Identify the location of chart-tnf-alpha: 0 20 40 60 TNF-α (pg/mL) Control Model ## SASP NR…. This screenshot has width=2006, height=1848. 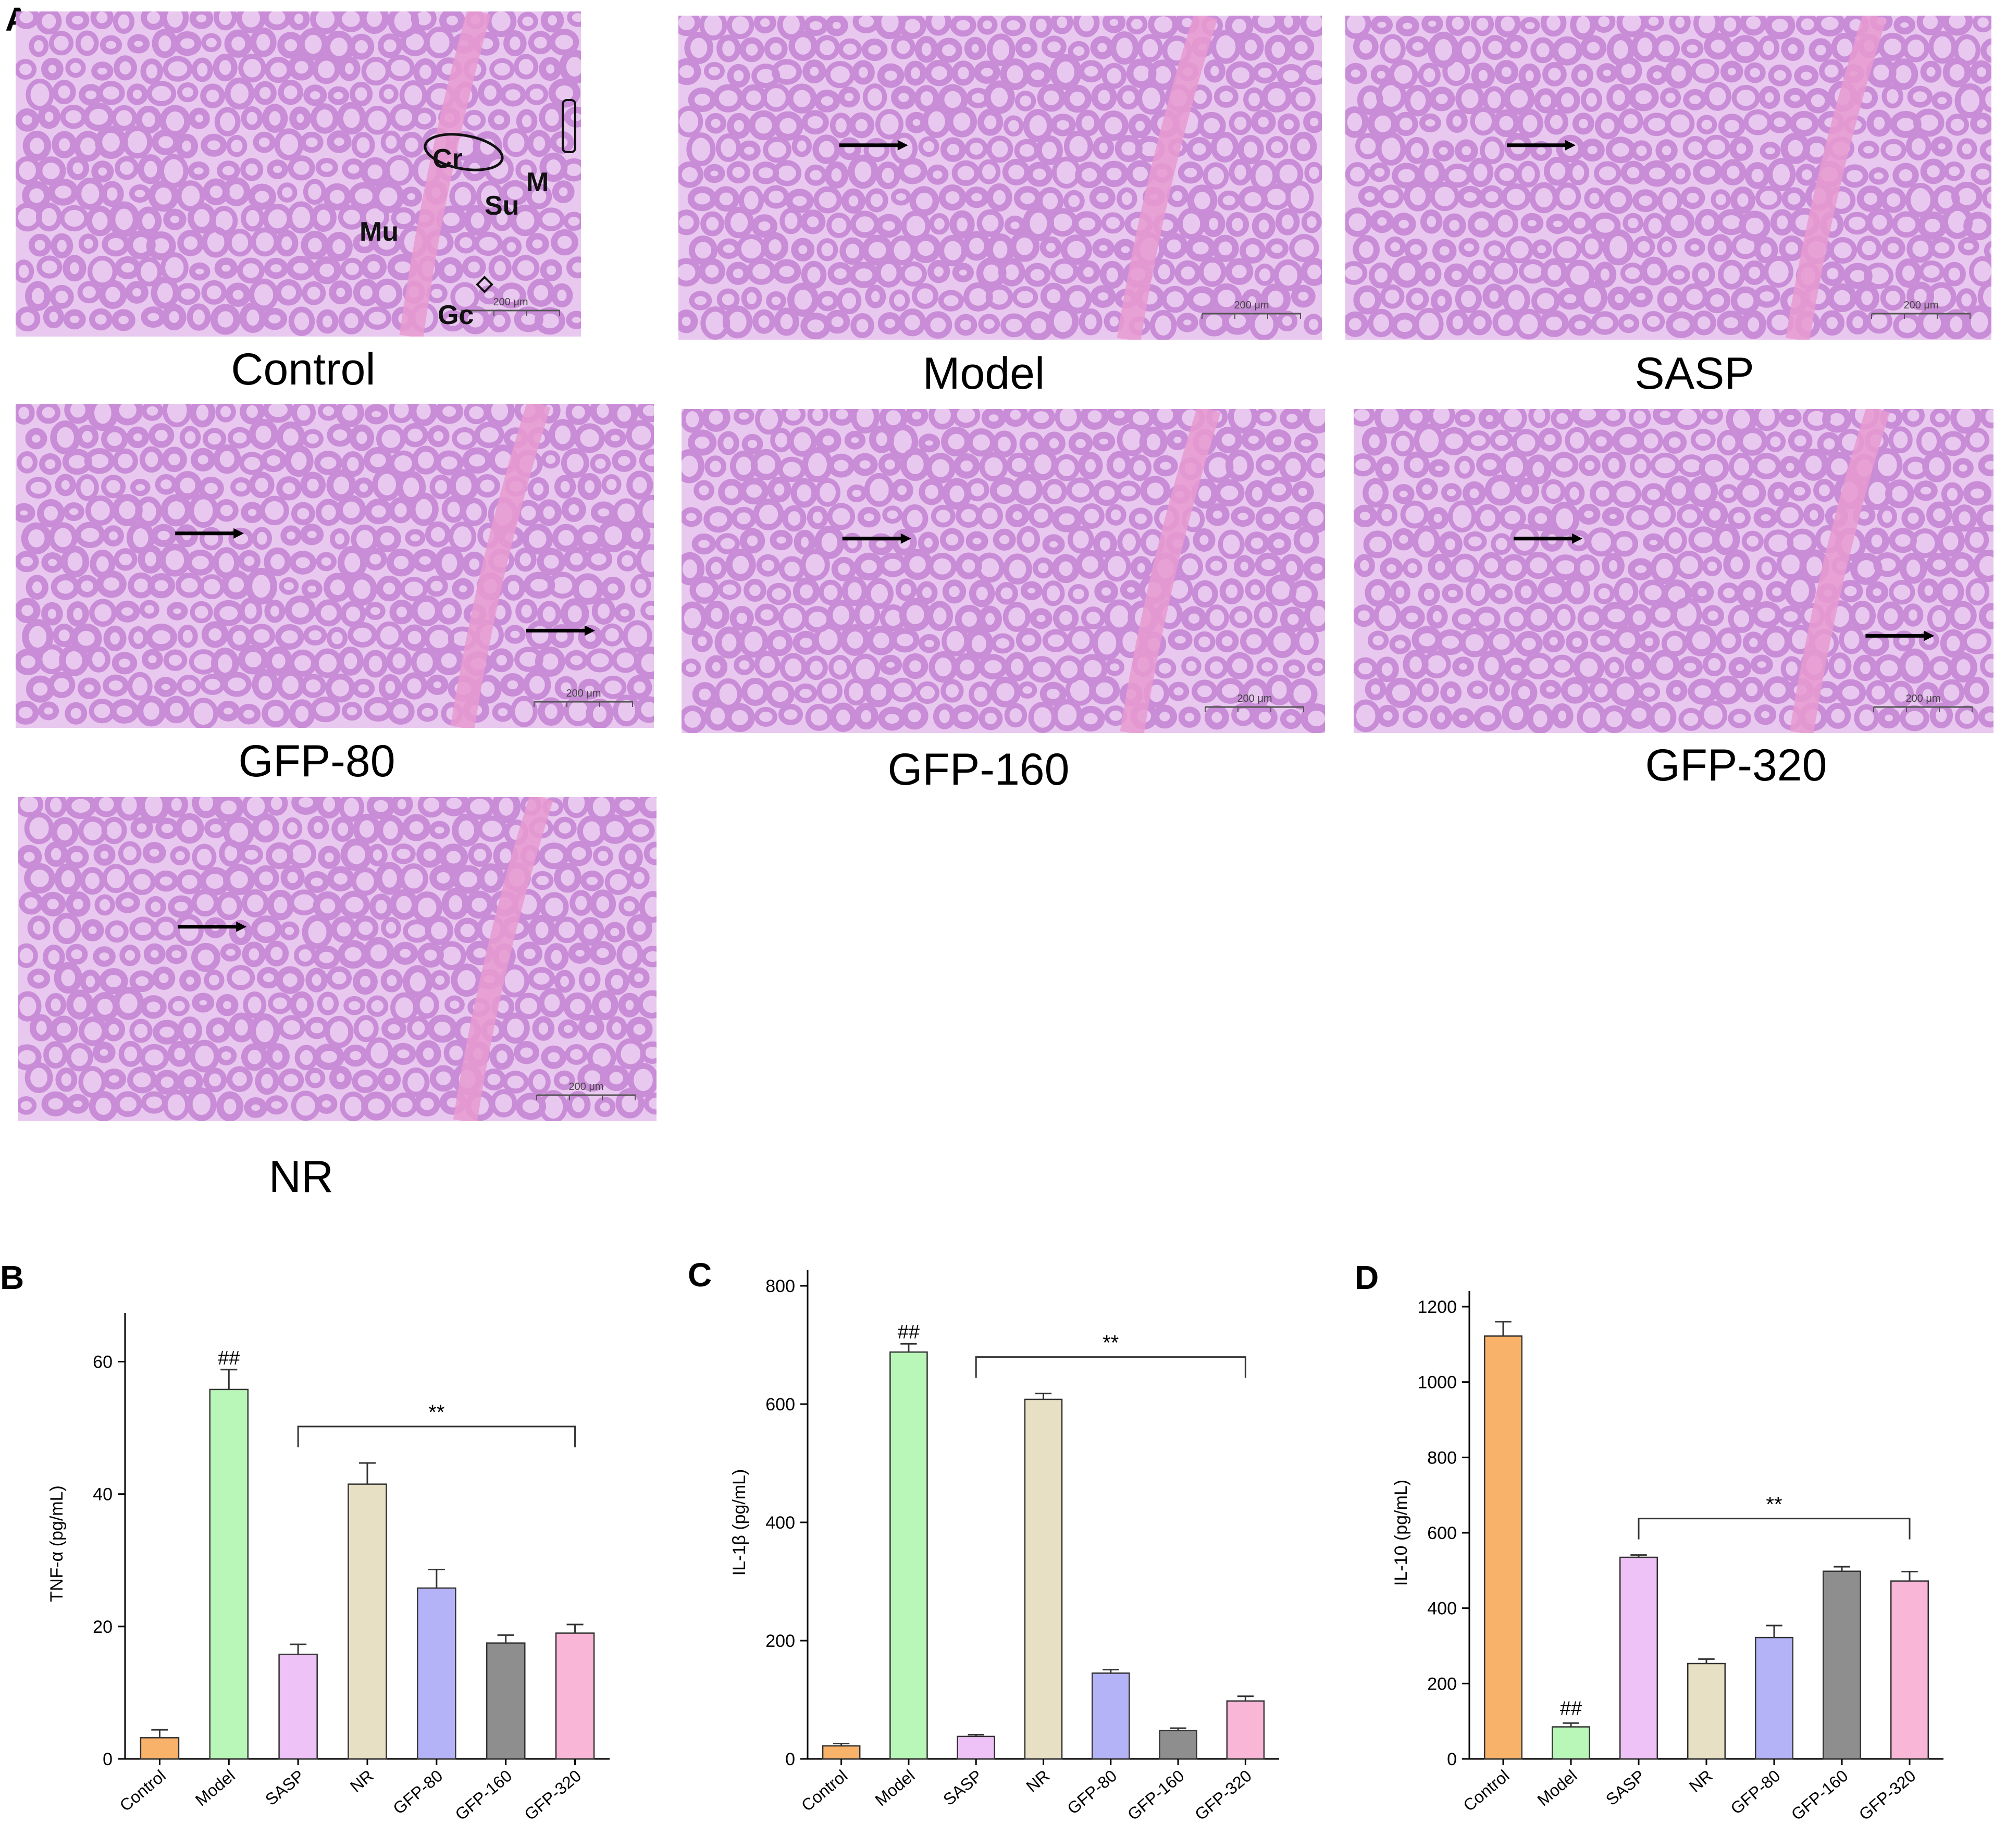
(328, 1569).